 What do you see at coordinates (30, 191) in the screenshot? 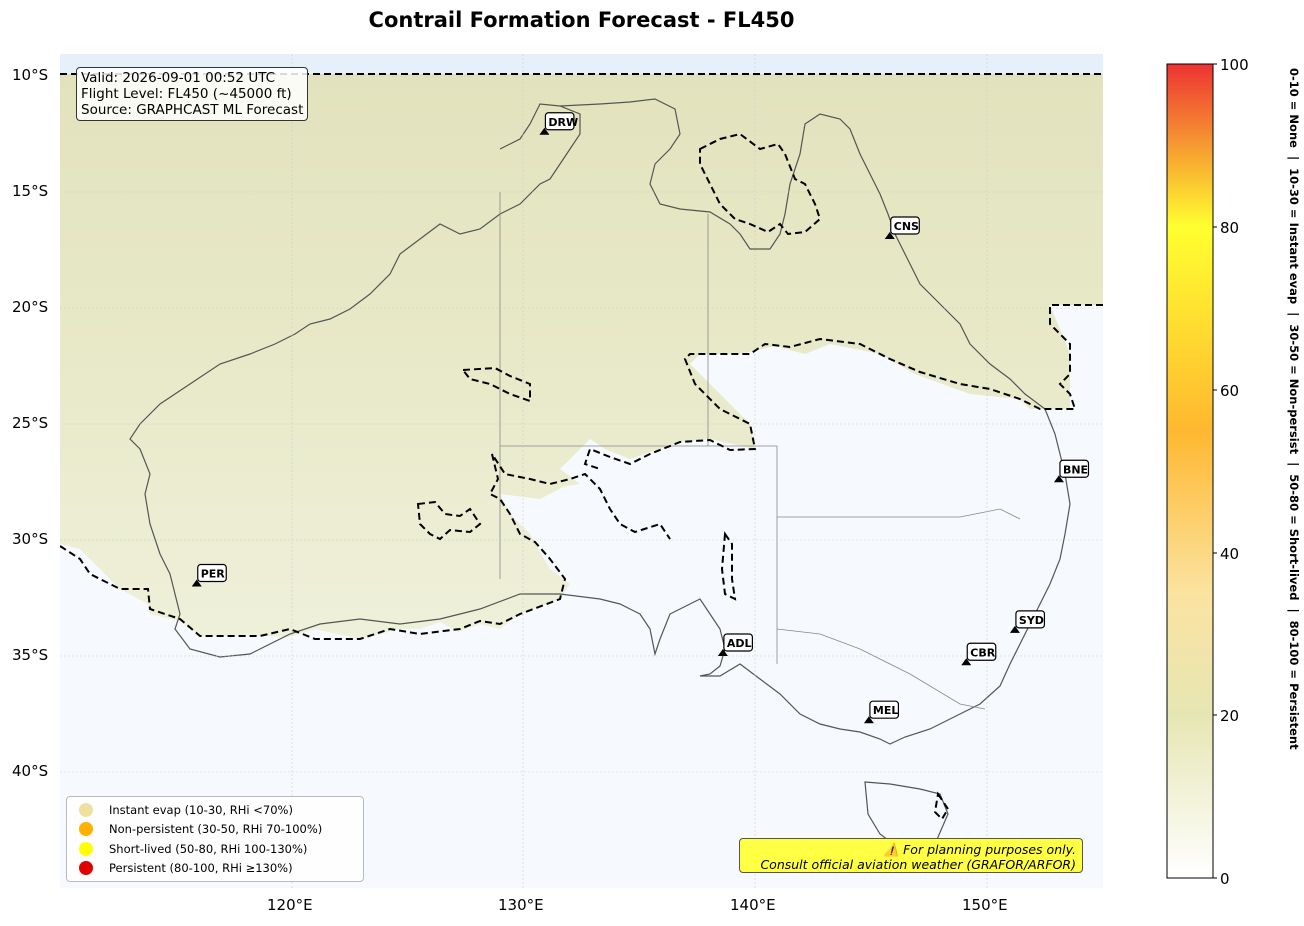
I see `lat-label-15s: 15°S` at bounding box center [30, 191].